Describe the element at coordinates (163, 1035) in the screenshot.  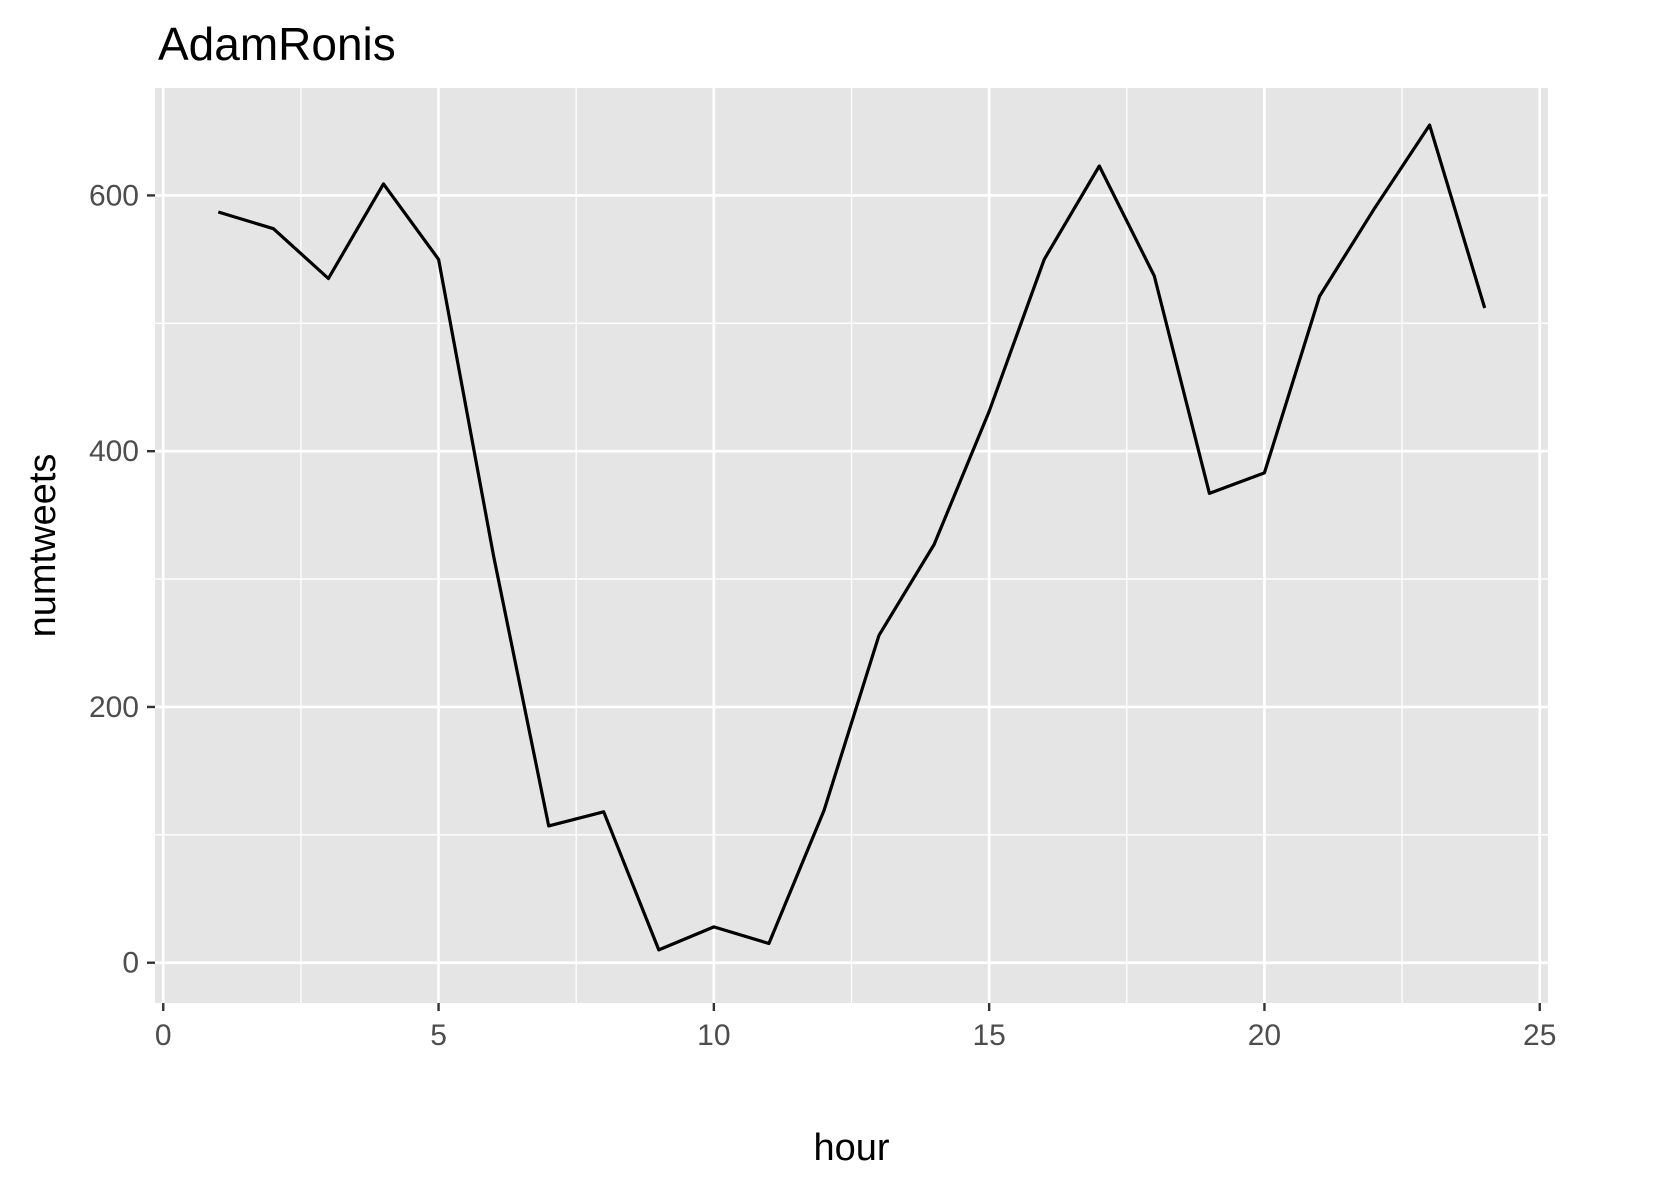
I see `x-tick-label: 0` at that location.